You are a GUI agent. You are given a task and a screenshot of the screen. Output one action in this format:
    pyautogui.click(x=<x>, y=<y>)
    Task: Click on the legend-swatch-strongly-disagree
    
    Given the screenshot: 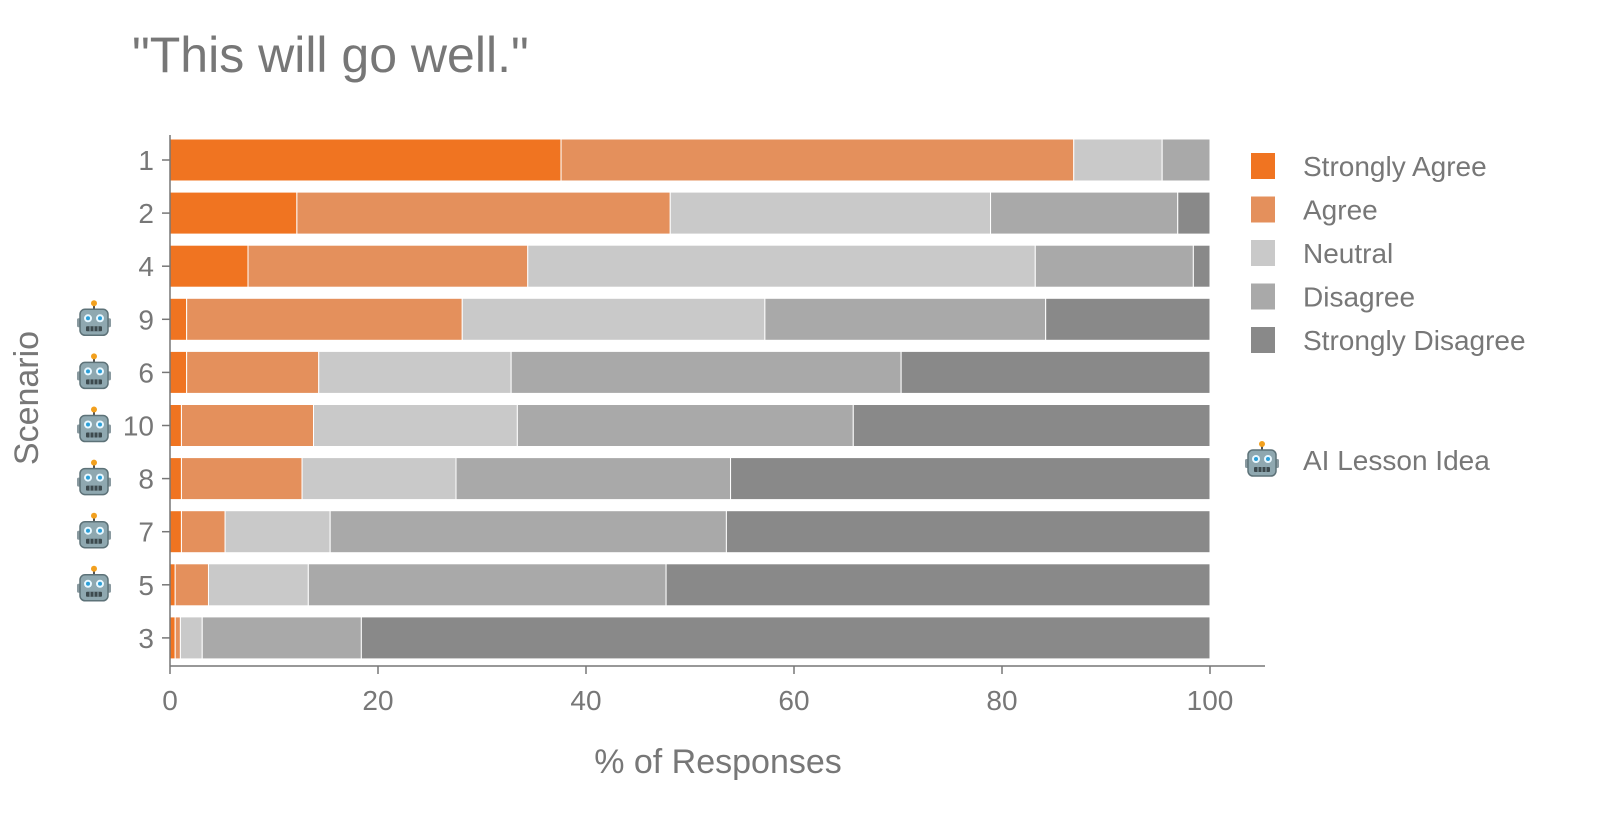 What is the action you would take?
    pyautogui.click(x=1263, y=340)
    